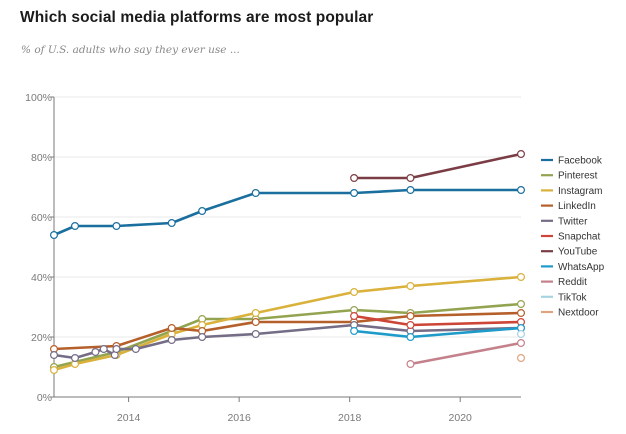 The height and width of the screenshot is (434, 626). I want to click on legend-label: Snapchat, so click(579, 237).